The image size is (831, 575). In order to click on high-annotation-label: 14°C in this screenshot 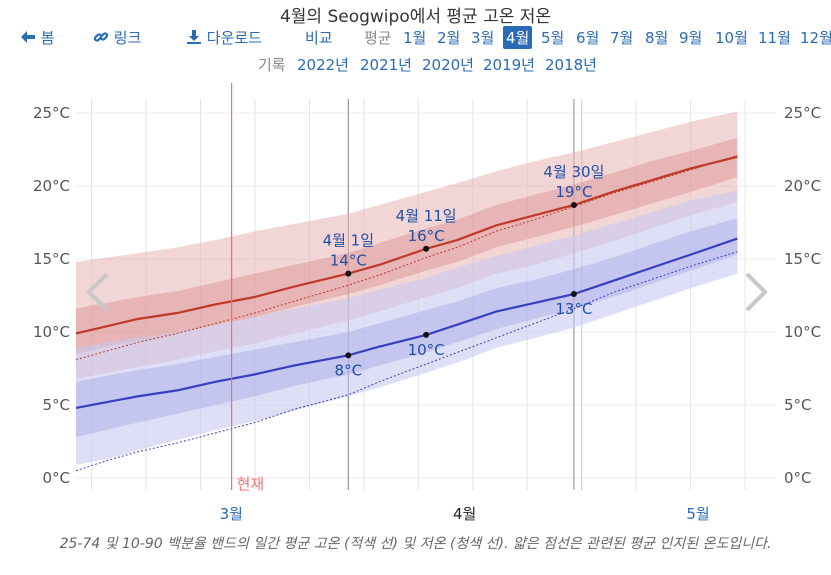, I will do `click(348, 261)`.